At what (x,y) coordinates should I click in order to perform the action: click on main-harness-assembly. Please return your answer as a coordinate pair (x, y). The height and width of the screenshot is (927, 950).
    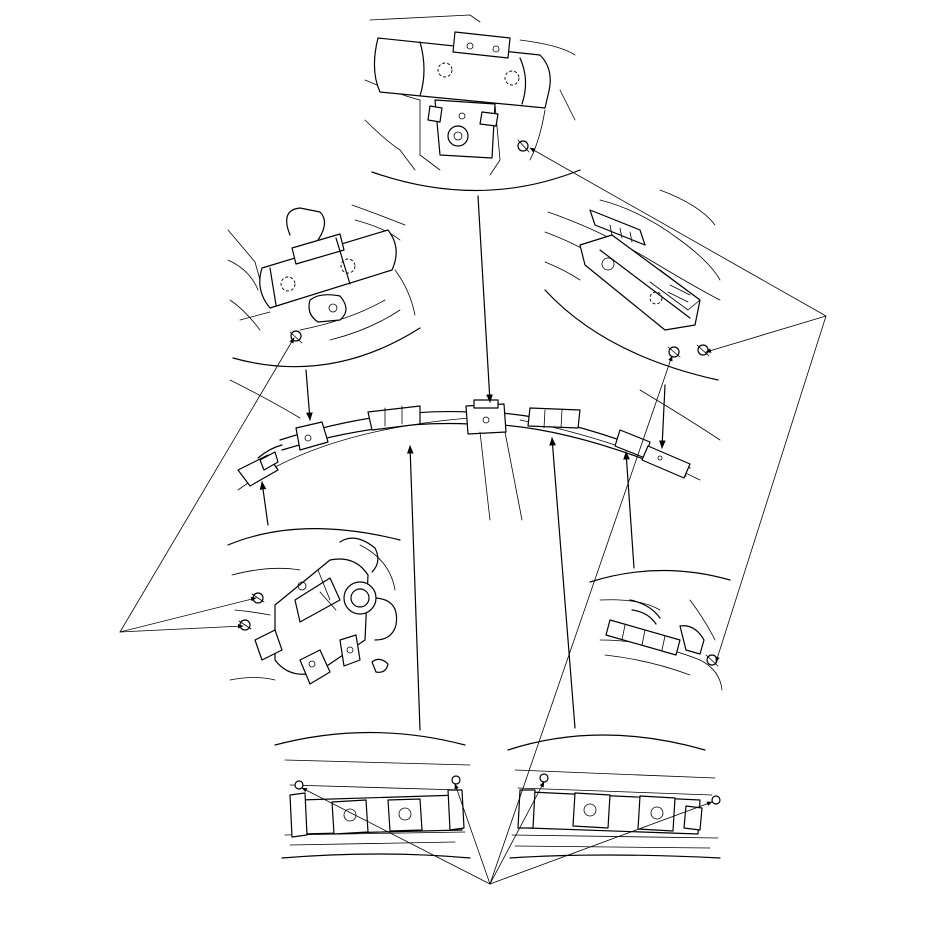
    Looking at the image, I should click on (475, 450).